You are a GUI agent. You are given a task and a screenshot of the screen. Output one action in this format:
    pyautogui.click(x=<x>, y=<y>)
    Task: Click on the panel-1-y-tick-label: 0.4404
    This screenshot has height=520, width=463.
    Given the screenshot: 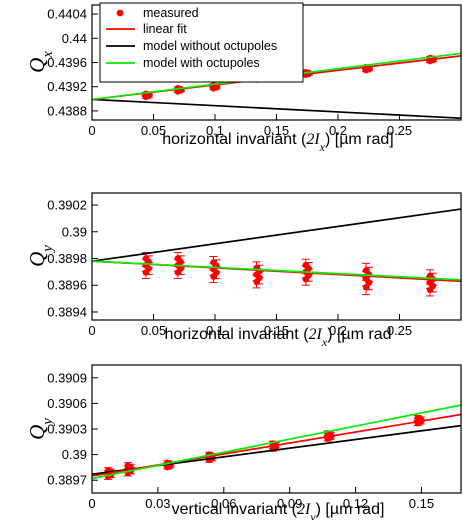 What is the action you would take?
    pyautogui.click(x=67, y=14)
    